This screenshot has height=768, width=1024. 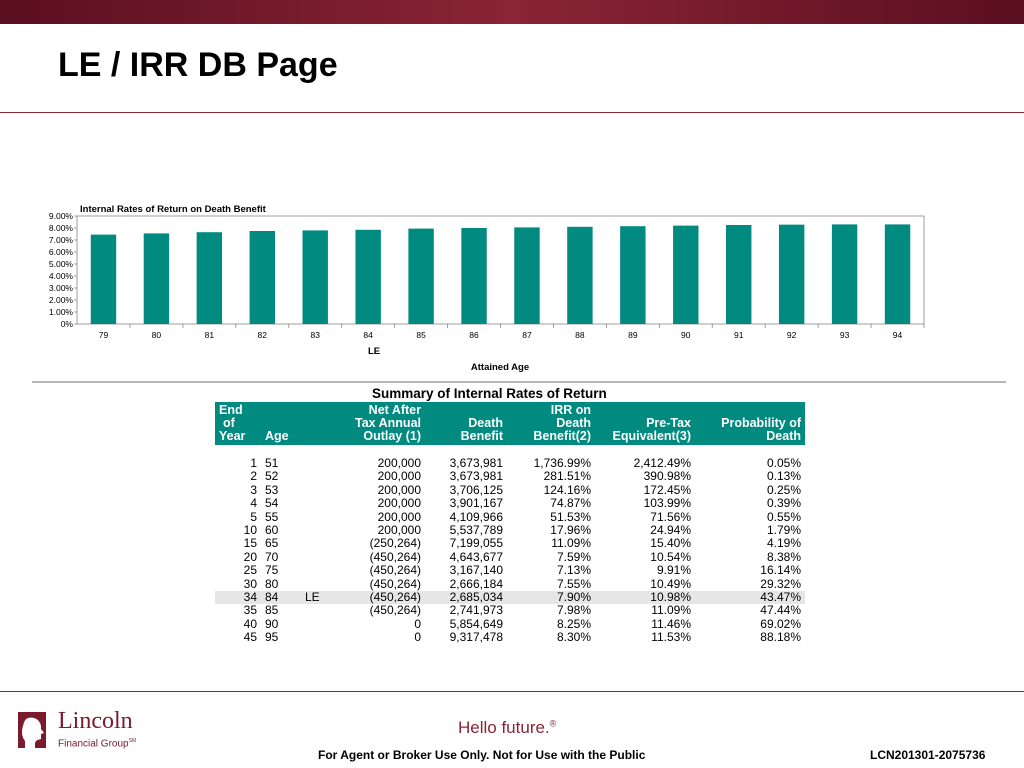 I want to click on title-divider, so click(x=512, y=112).